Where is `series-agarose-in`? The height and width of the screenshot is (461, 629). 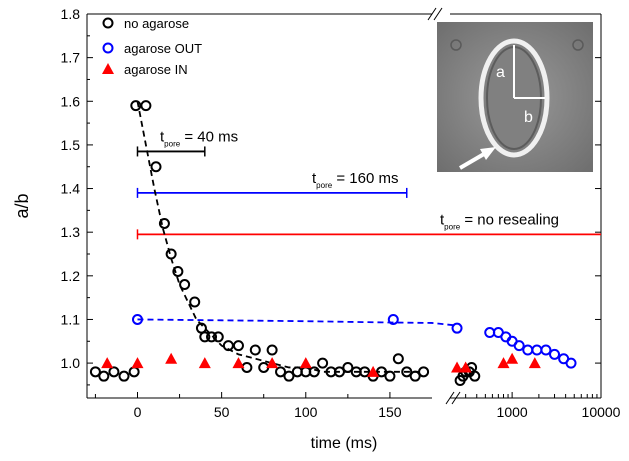 series-agarose-in is located at coordinates (321, 364).